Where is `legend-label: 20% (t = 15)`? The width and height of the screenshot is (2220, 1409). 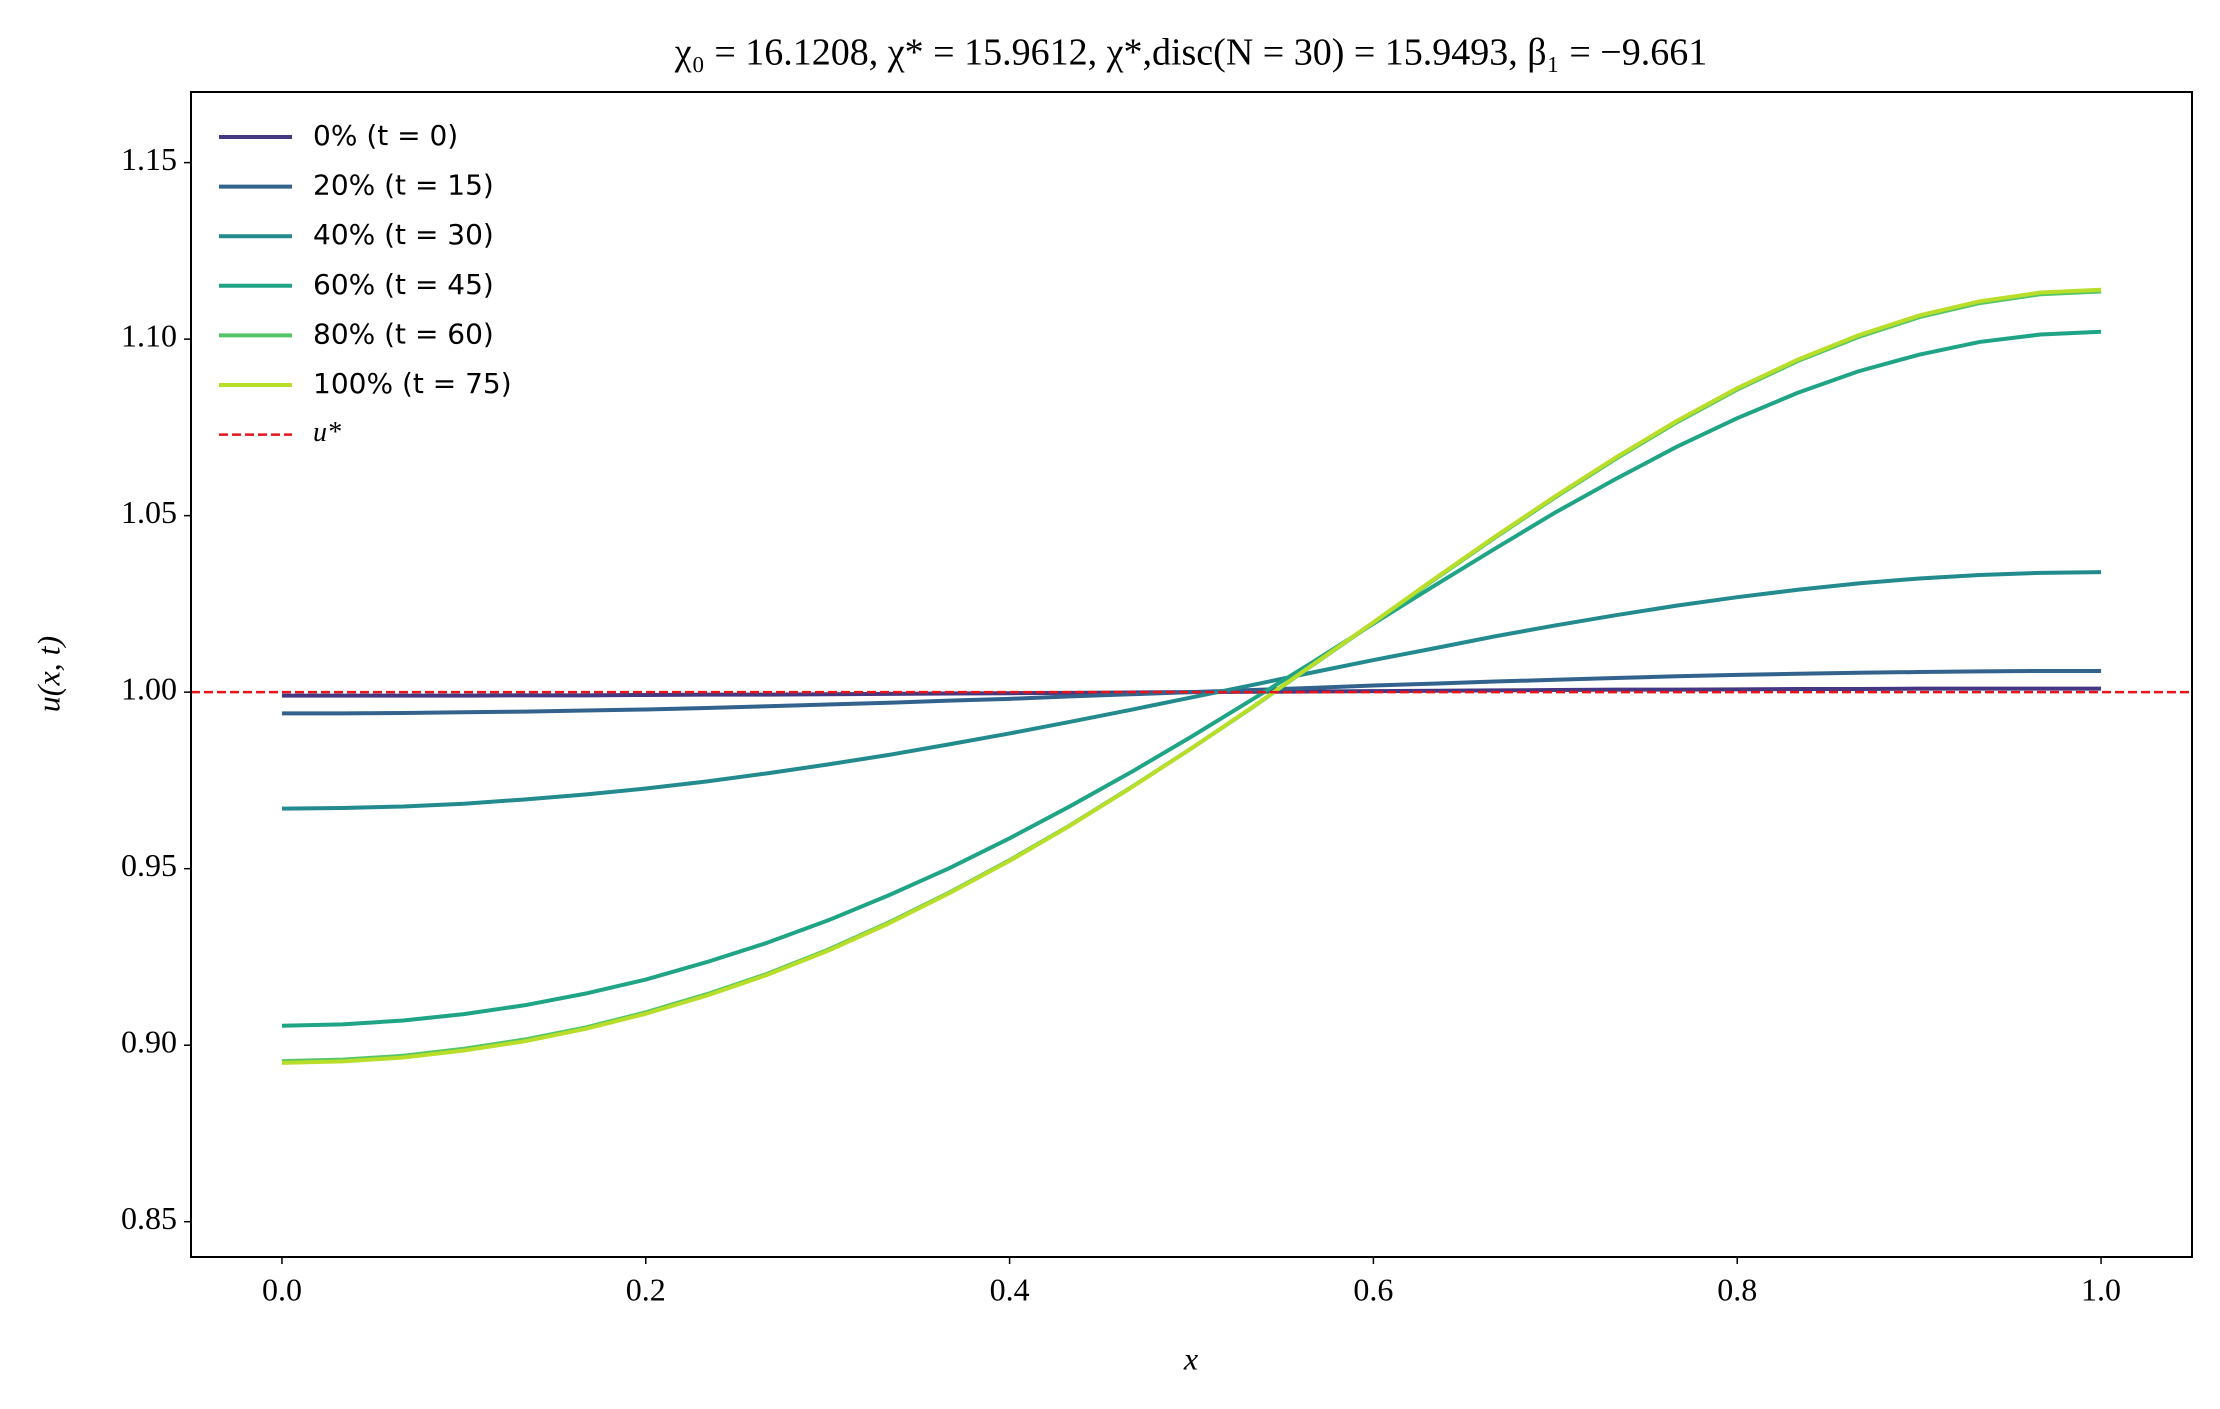
legend-label: 20% (t = 15) is located at coordinates (403, 185).